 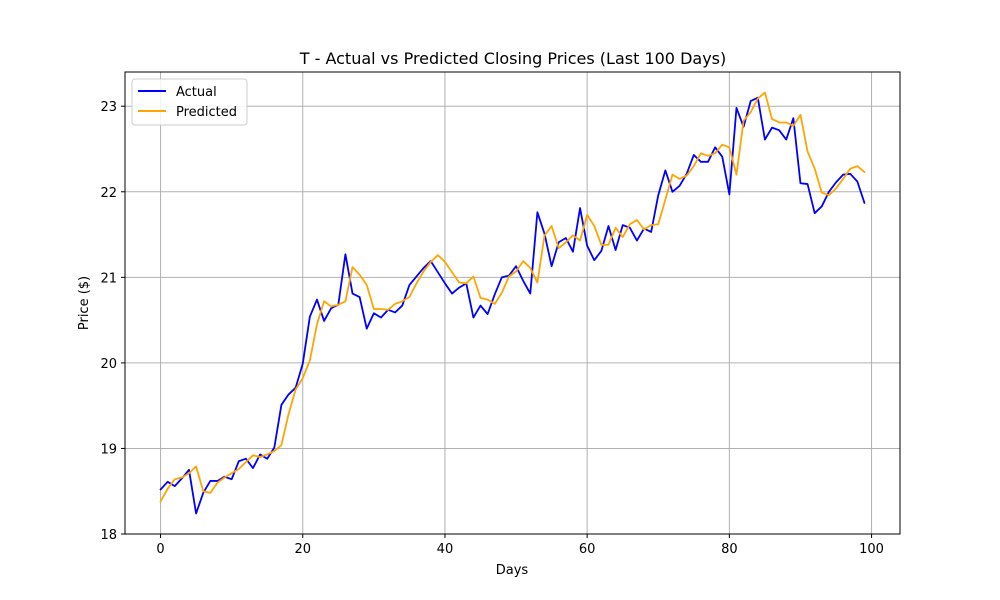 I want to click on y-axis-ticks: 18 19 20 21 22 23, so click(x=112, y=321).